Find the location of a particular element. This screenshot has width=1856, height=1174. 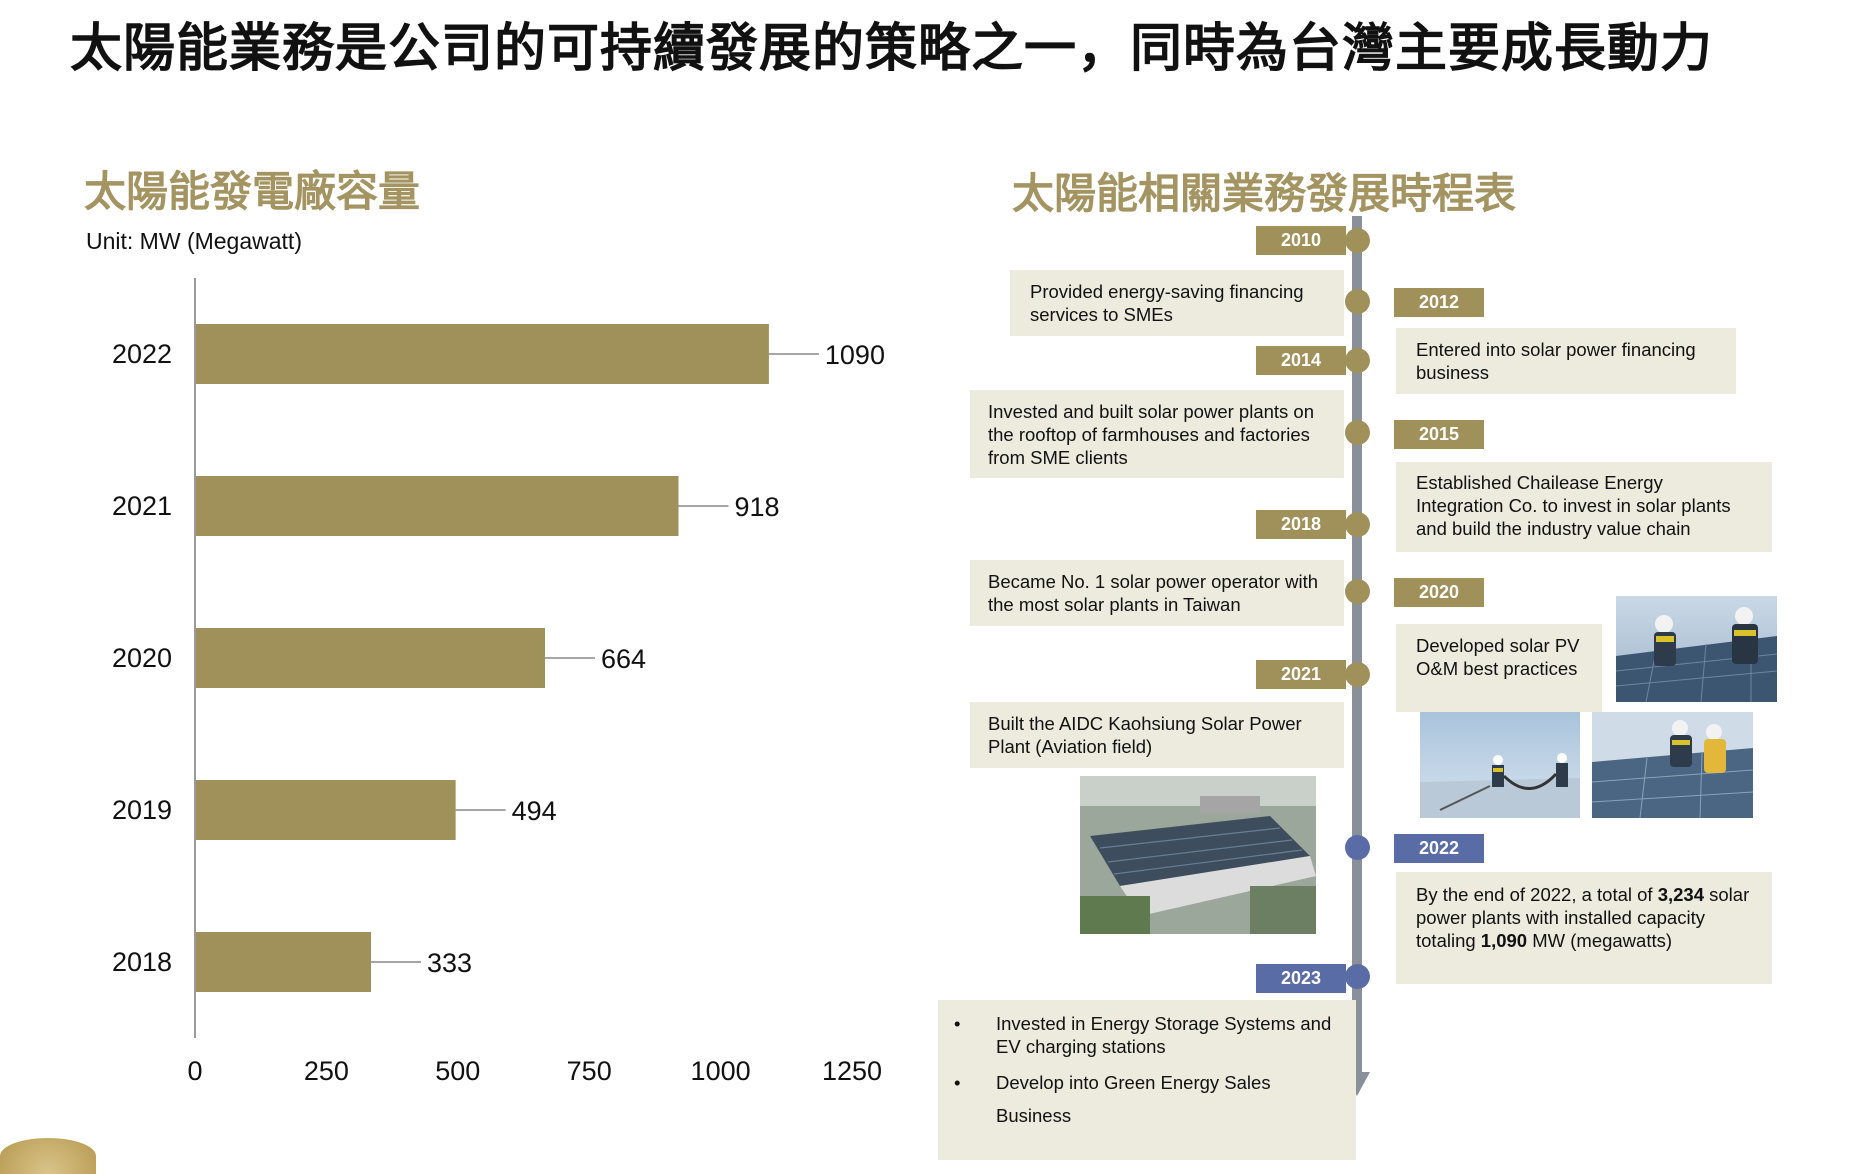

event-2022-text-1: By the end of 2022, a total of is located at coordinates (1537, 894).